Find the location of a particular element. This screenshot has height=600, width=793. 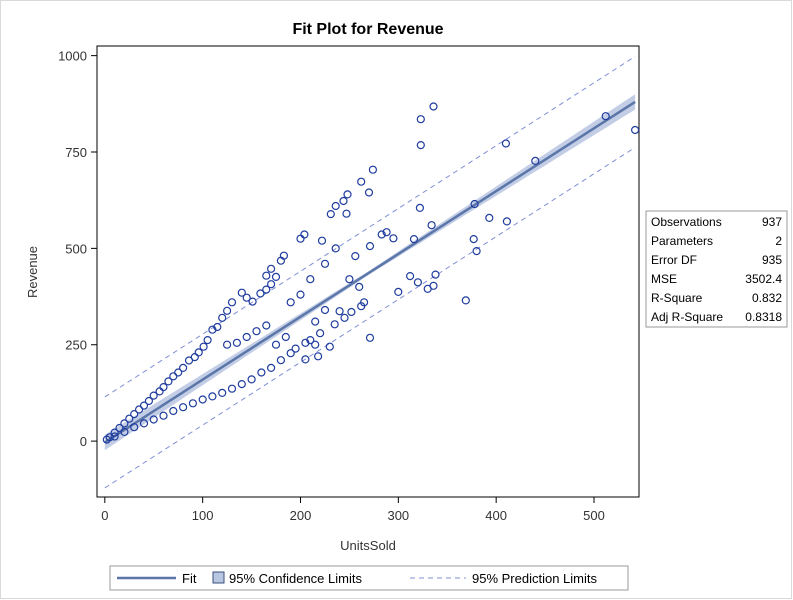

legend-confidence-swatch is located at coordinates (218, 577).